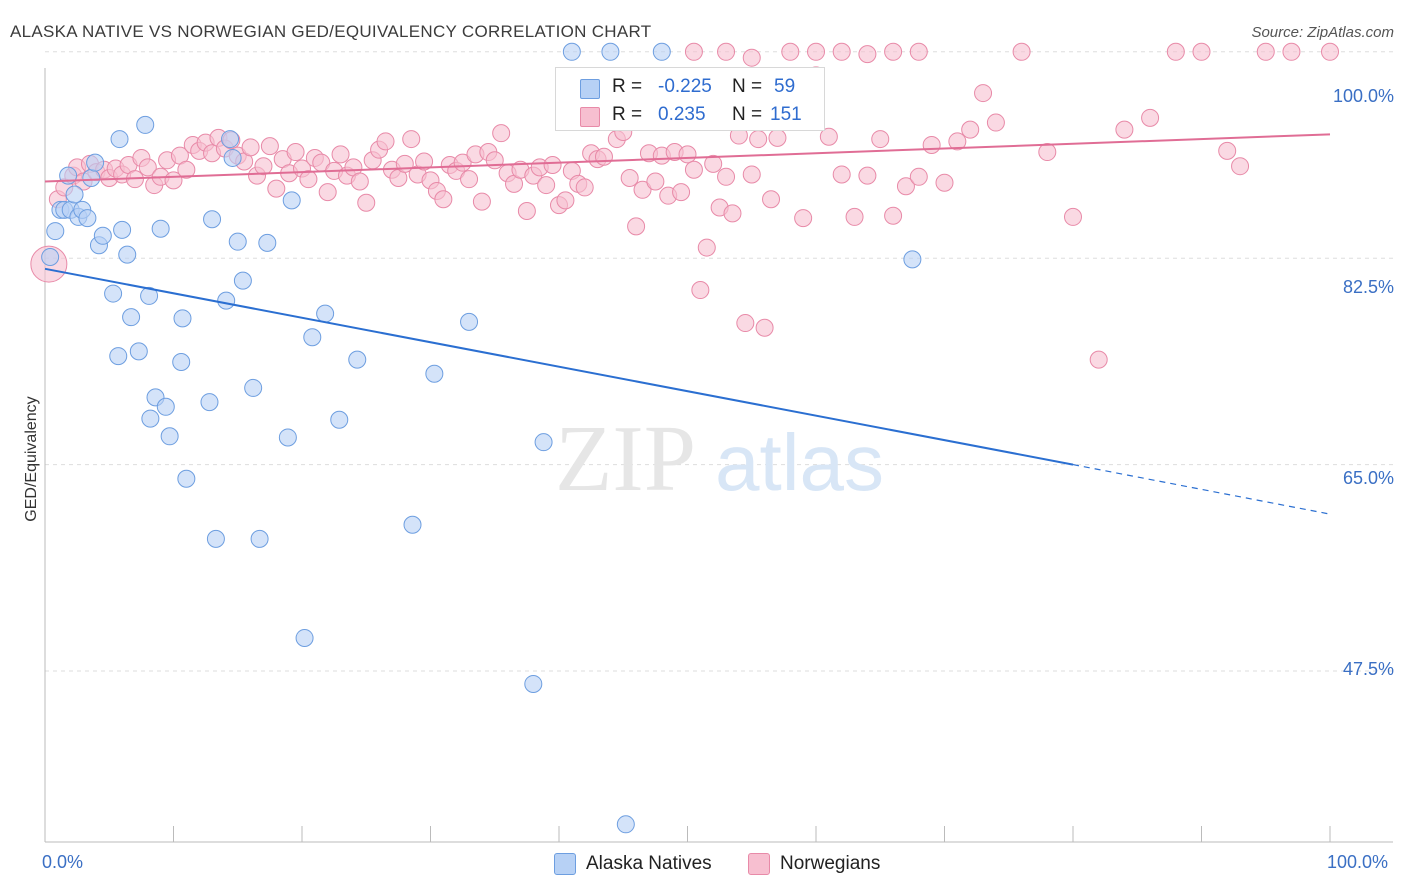 This screenshot has height=892, width=1406. I want to click on watermark-atlas: atlas, so click(799, 462).